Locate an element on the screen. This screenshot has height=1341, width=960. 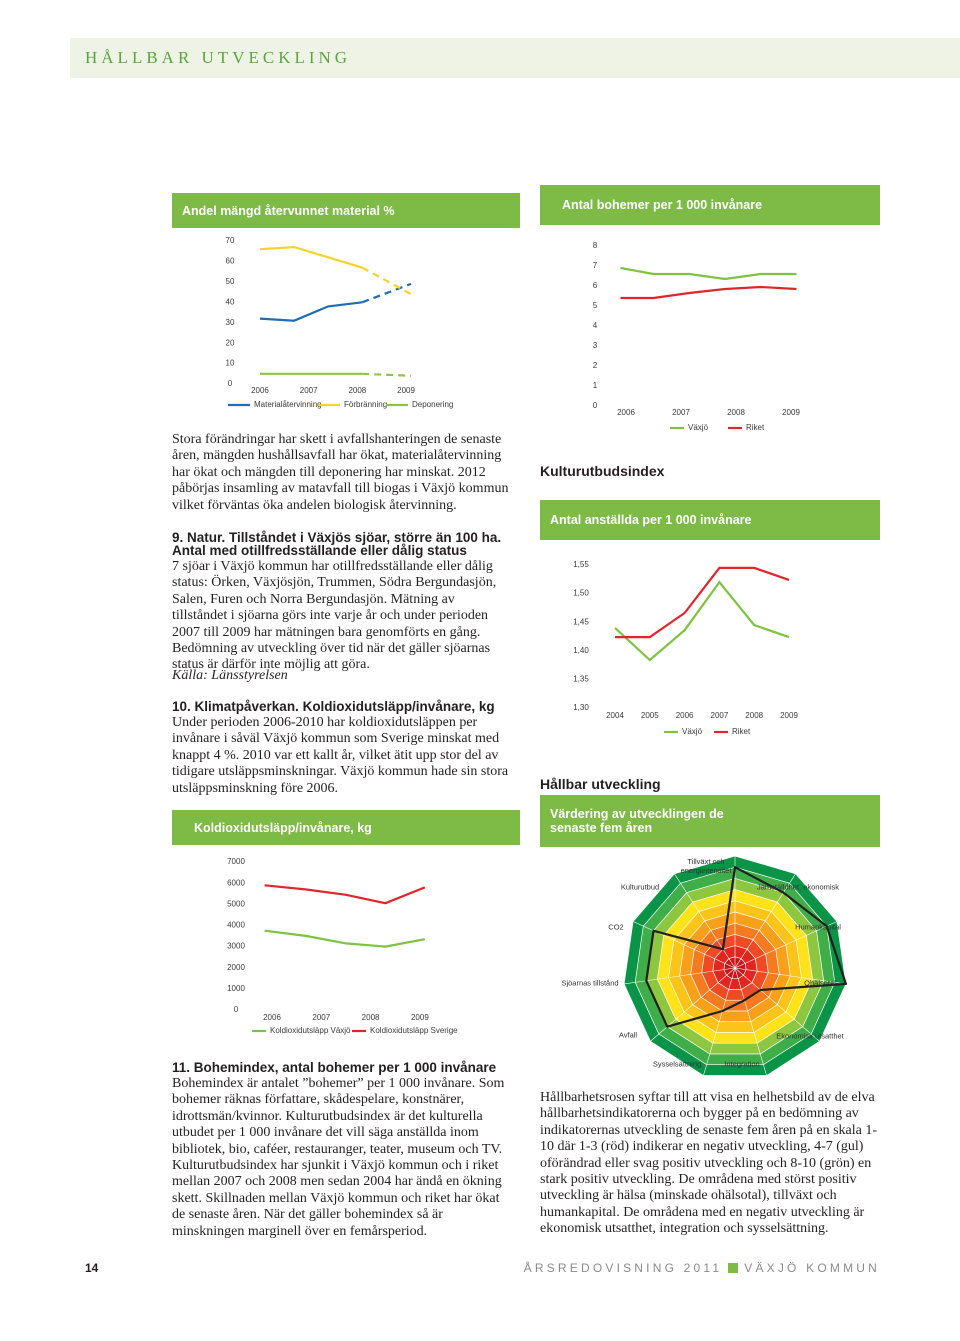
y-tick-label: 6000 is located at coordinates (236, 882).